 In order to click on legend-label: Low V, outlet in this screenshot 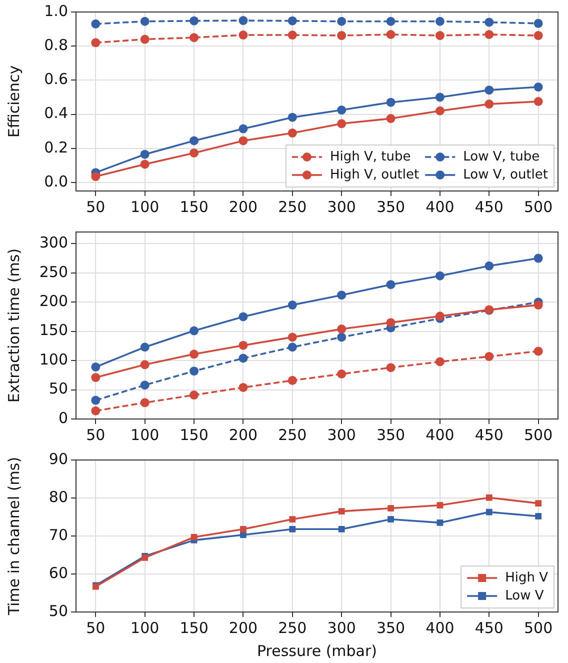, I will do `click(505, 174)`.